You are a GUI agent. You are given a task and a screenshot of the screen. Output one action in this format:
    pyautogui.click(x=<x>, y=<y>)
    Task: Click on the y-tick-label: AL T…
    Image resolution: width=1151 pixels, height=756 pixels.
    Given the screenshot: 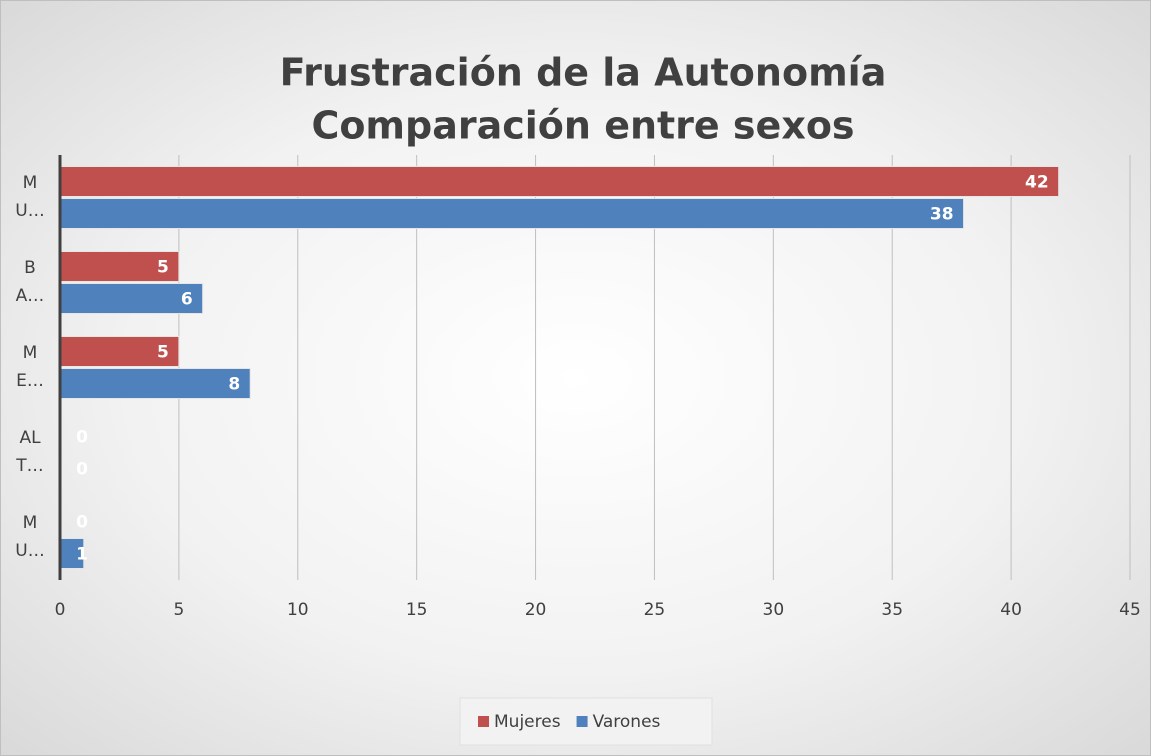 What is the action you would take?
    pyautogui.click(x=30, y=451)
    